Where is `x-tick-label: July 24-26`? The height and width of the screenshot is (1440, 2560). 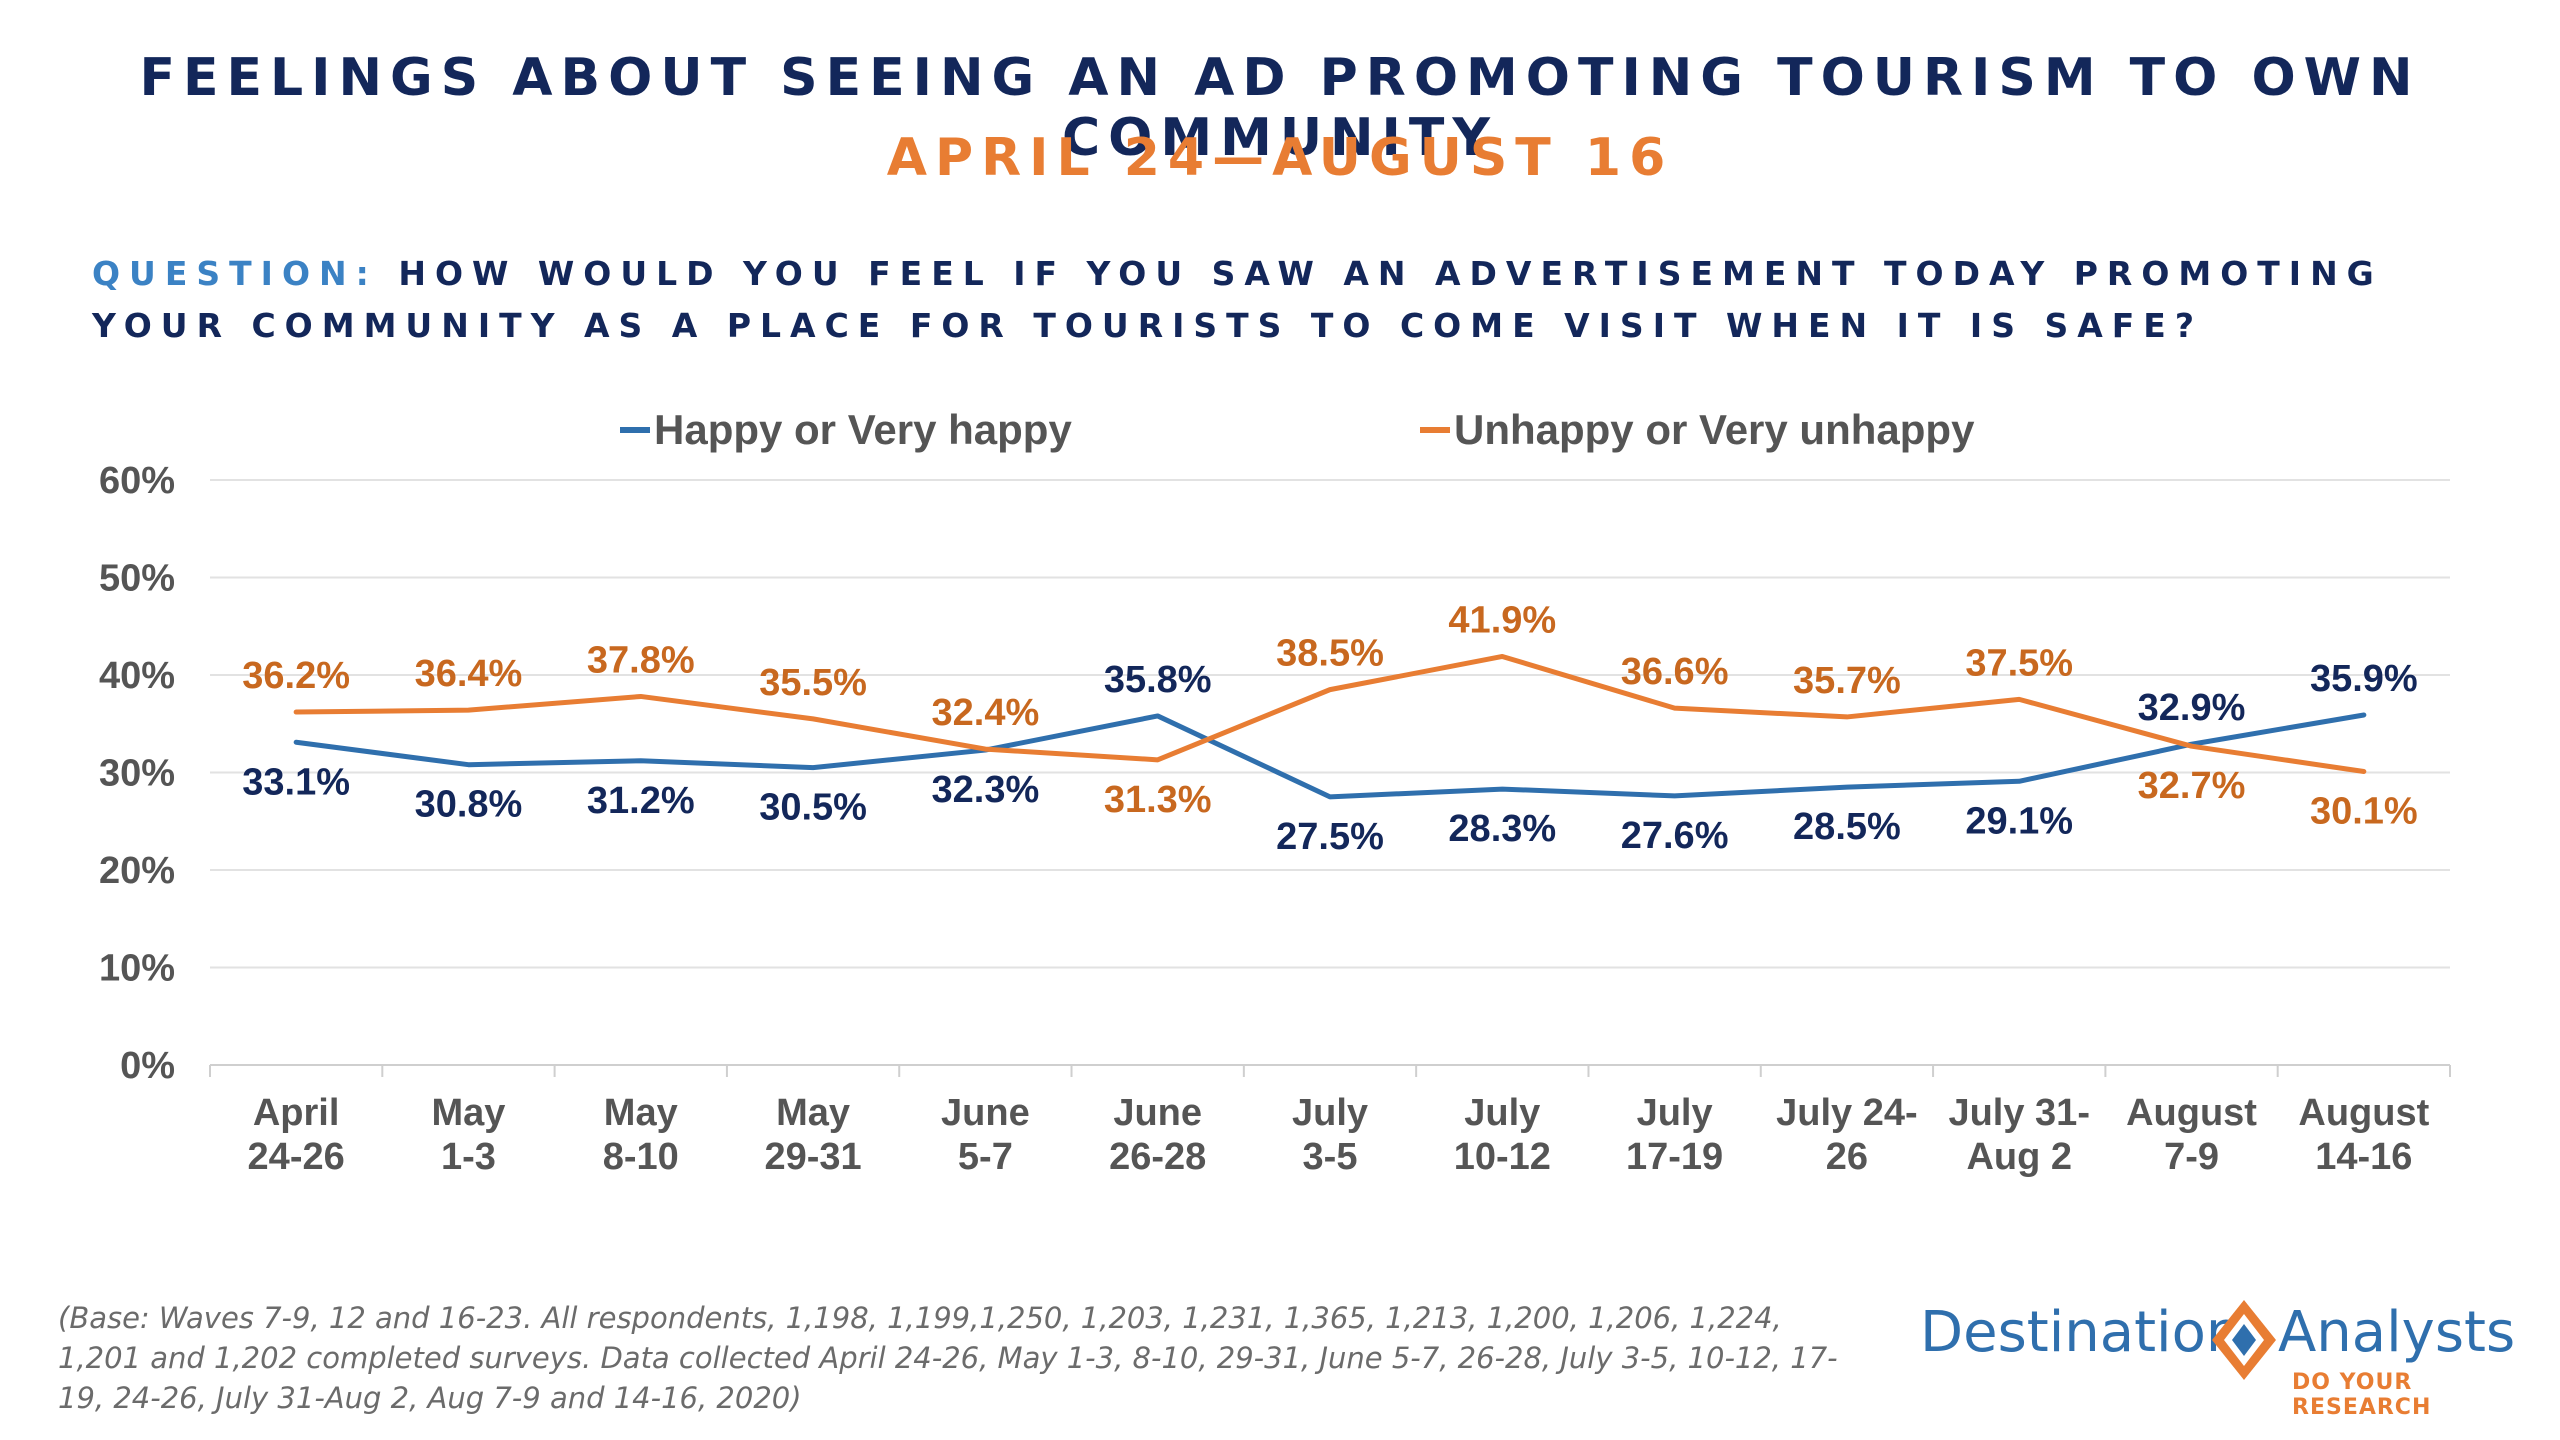 x-tick-label: July 24-26 is located at coordinates (1847, 1135).